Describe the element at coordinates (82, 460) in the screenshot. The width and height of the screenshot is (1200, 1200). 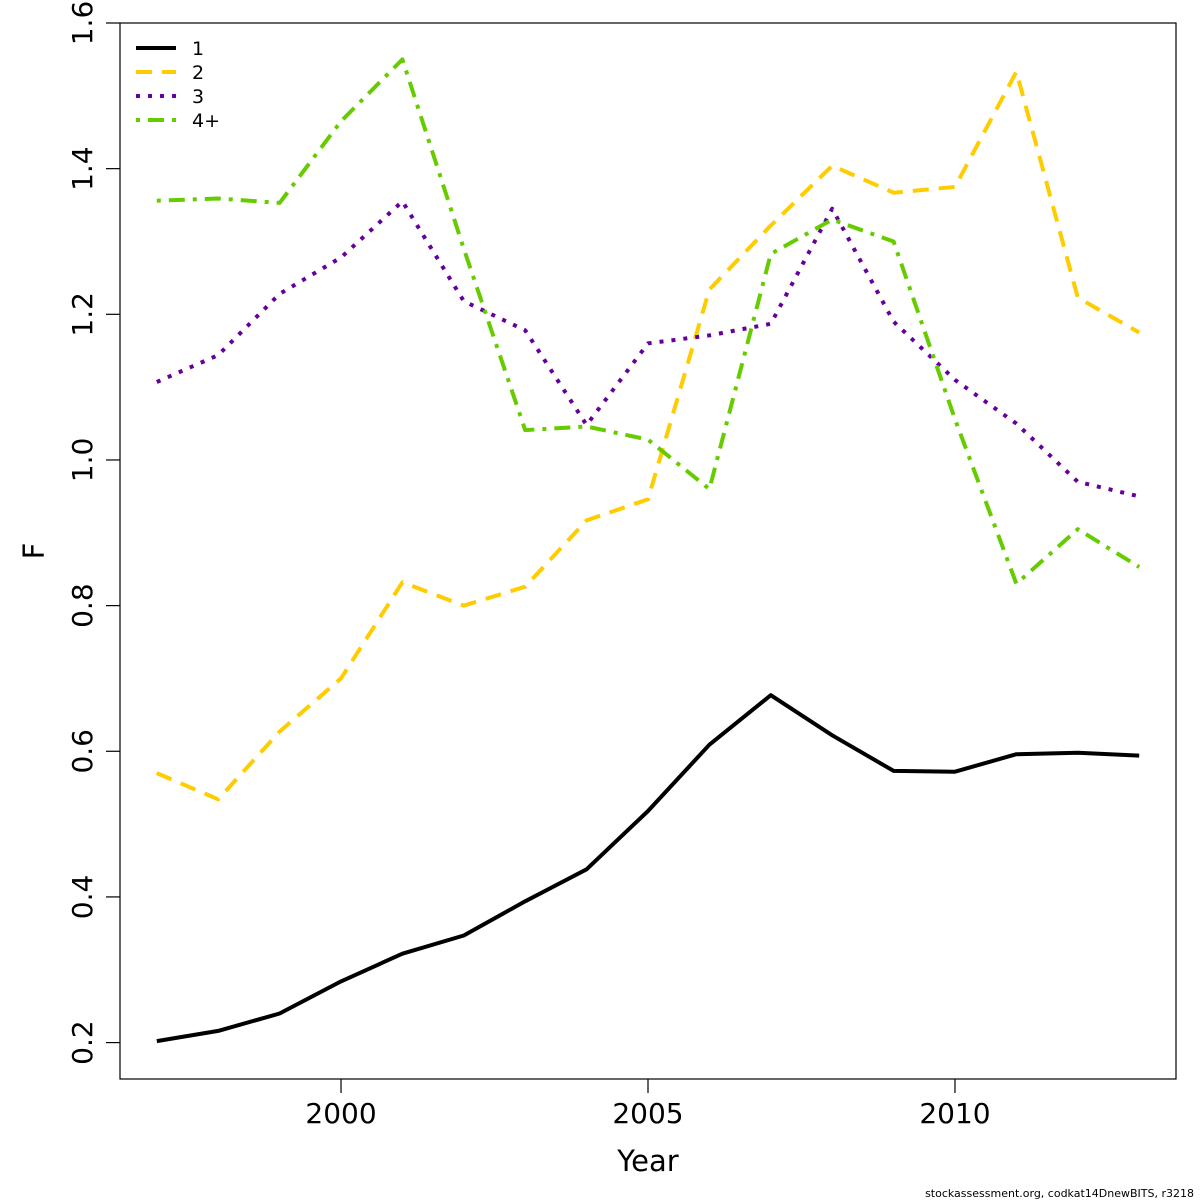
I see `y-tick-label: 1.0` at that location.